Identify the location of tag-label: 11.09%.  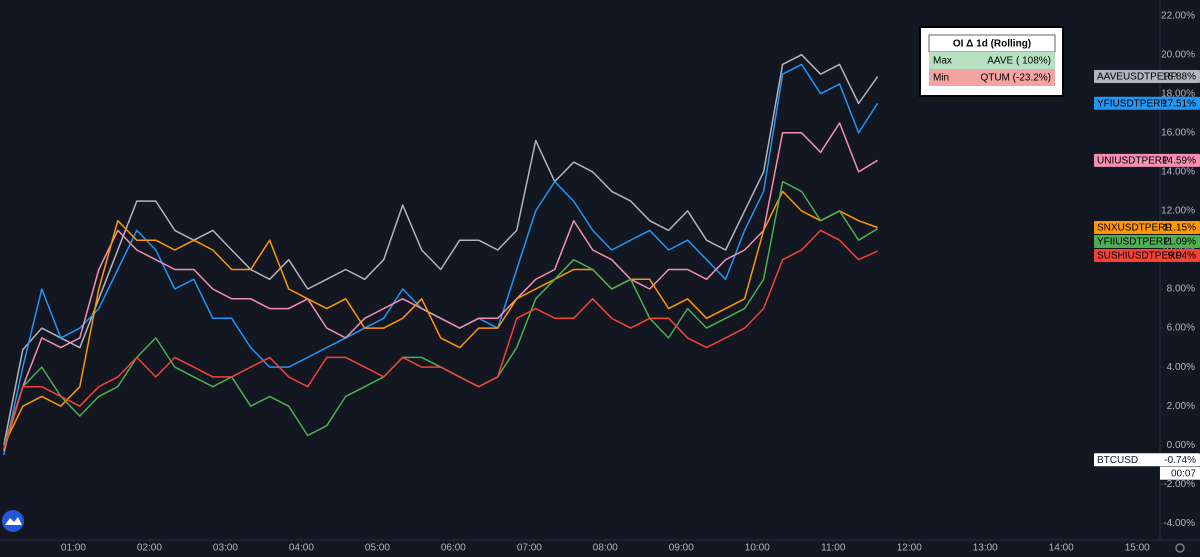
(1179, 242).